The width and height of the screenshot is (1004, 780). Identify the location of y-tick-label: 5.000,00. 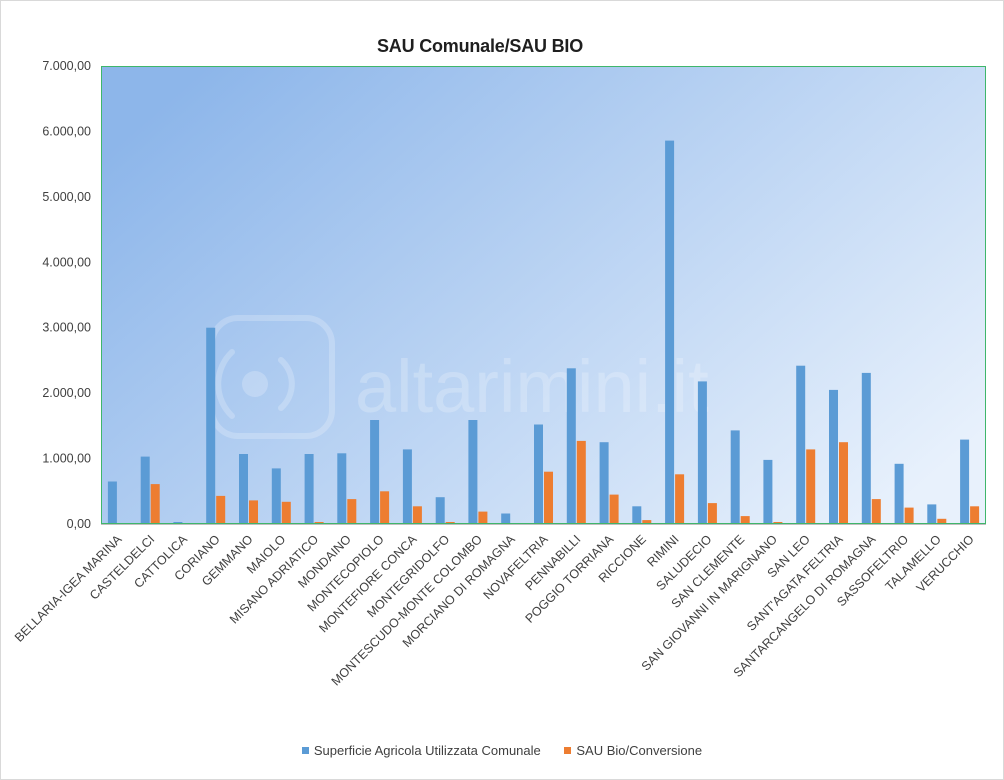
(66, 197).